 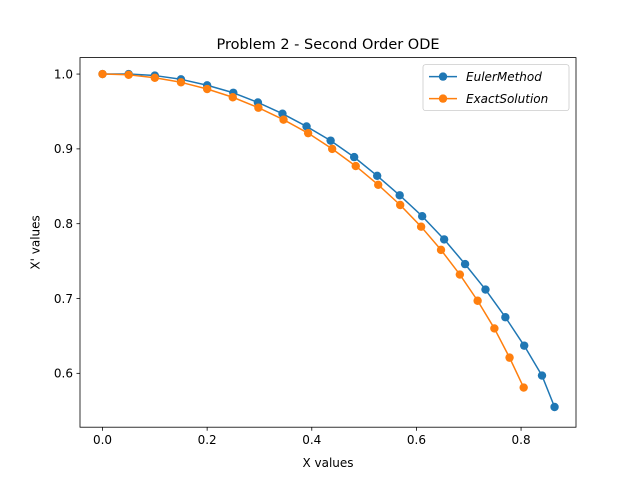 I want to click on y-axis-label: X' values, so click(x=36, y=242).